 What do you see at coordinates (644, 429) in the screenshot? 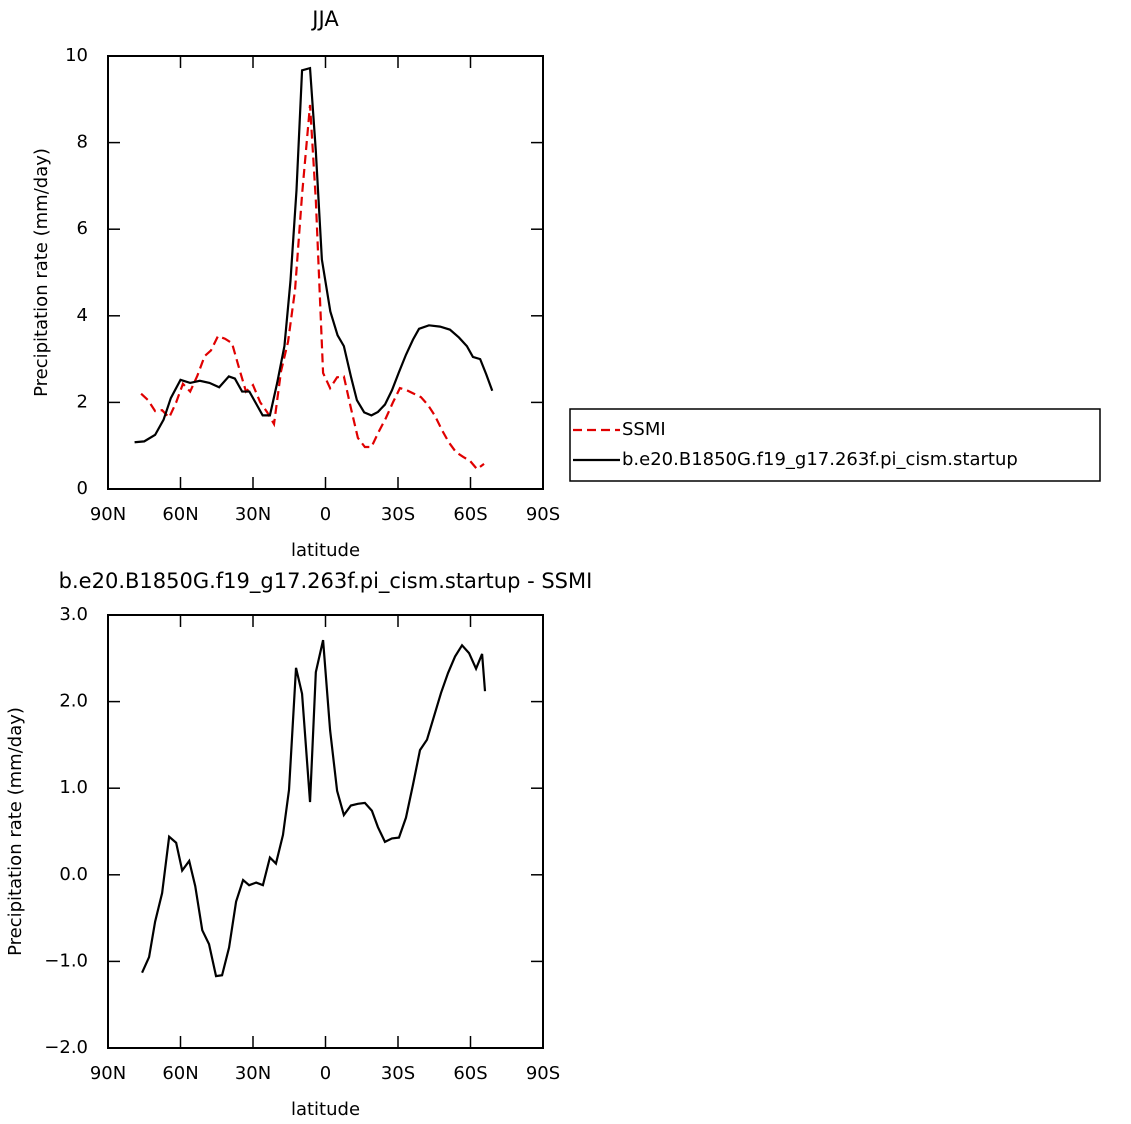
I see `legend-label: SSMI` at bounding box center [644, 429].